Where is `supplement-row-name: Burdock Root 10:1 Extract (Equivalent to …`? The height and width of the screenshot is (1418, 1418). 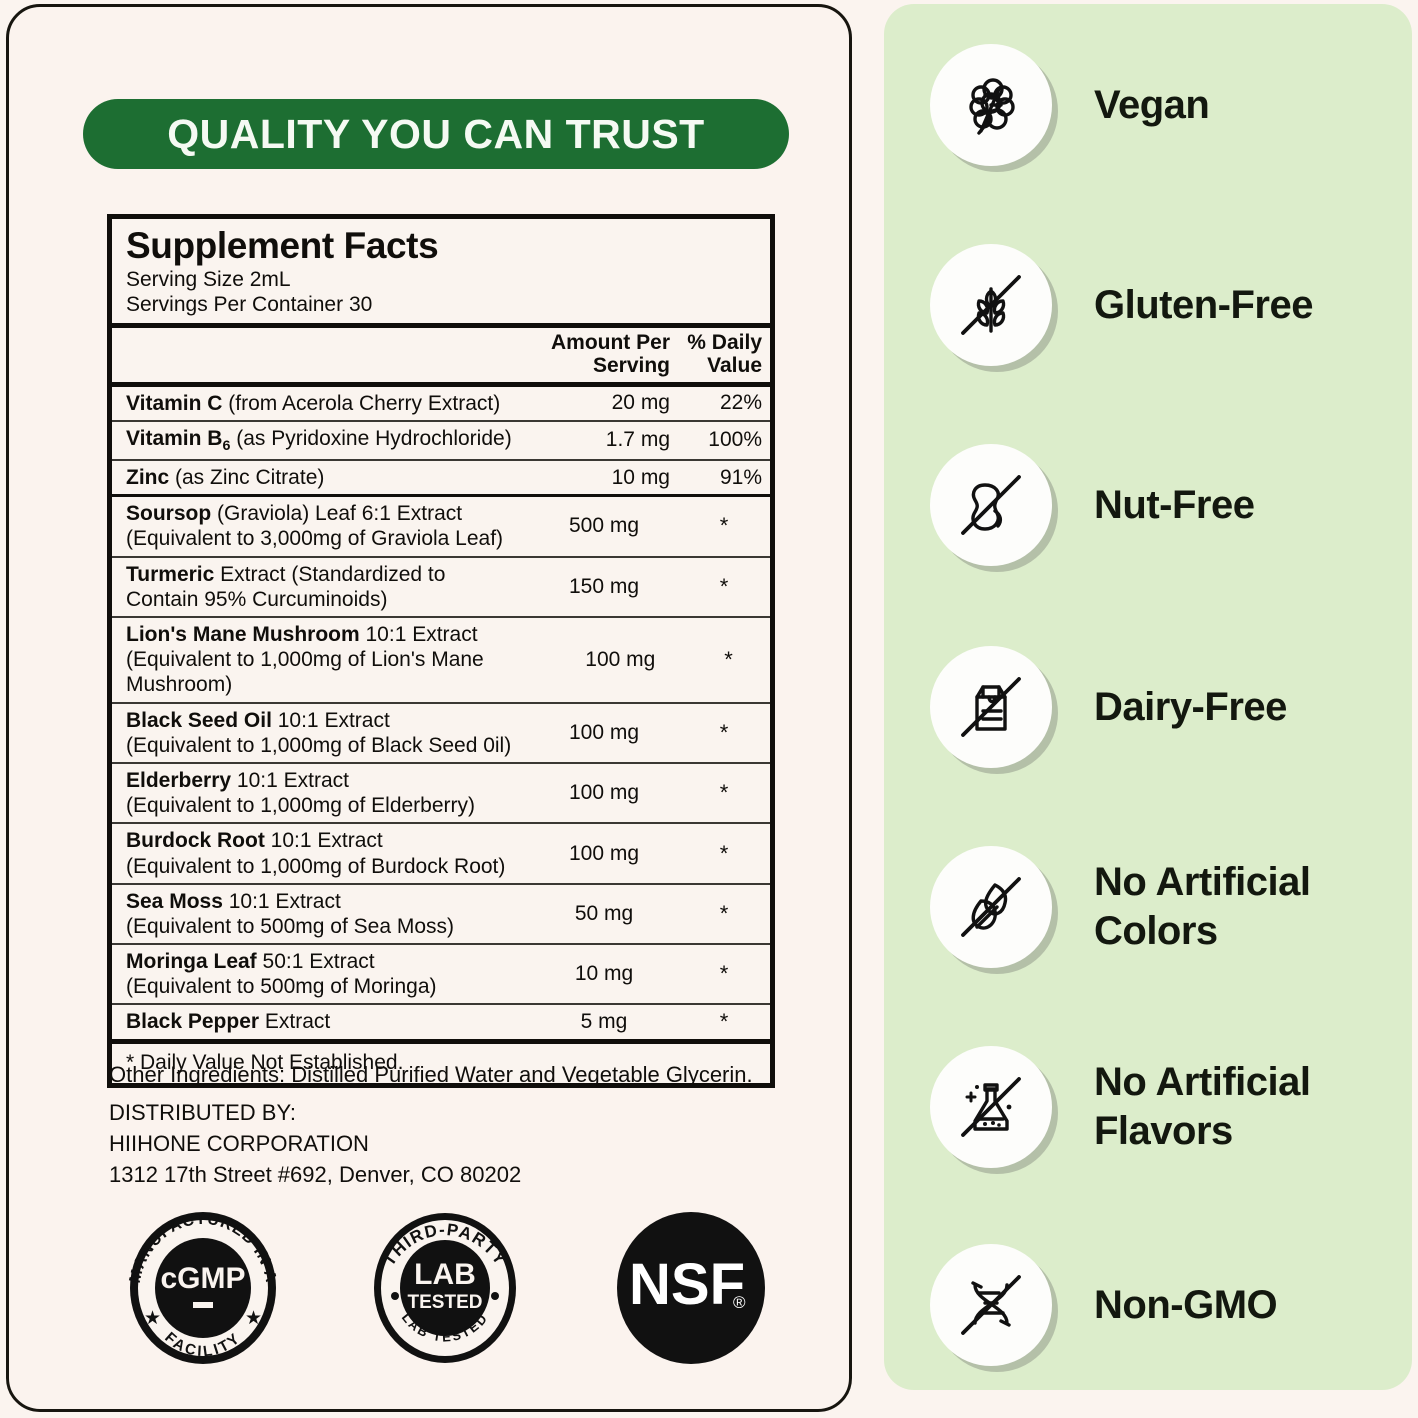
supplement-row-name: Burdock Root 10:1 Extract (Equivalent to … is located at coordinates (316, 853).